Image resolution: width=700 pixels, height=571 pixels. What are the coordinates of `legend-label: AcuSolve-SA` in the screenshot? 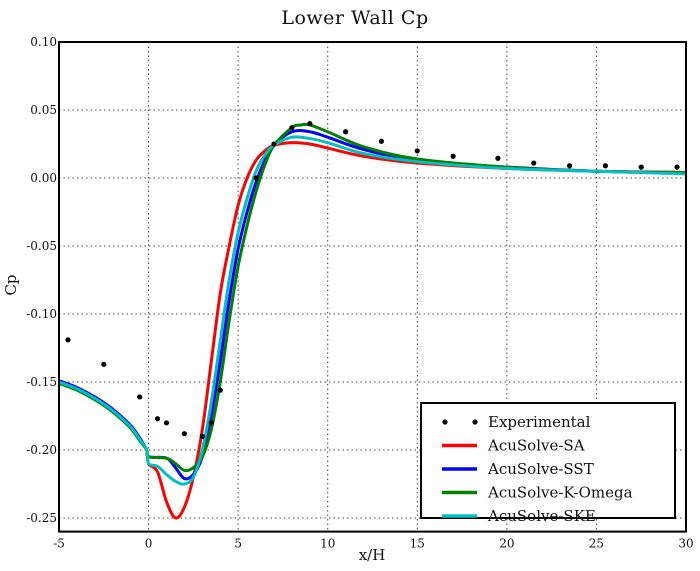 It's located at (536, 446).